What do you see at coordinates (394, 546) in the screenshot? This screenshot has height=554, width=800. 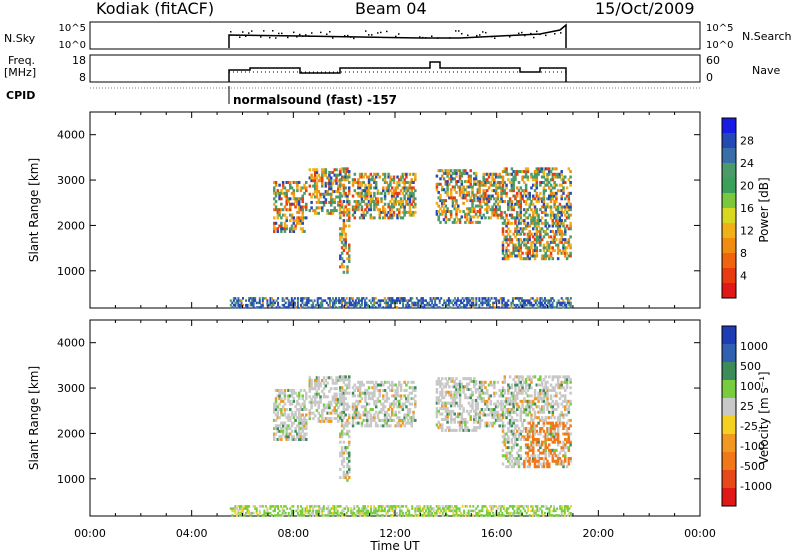 I see `x-axis-label: Time UT` at bounding box center [394, 546].